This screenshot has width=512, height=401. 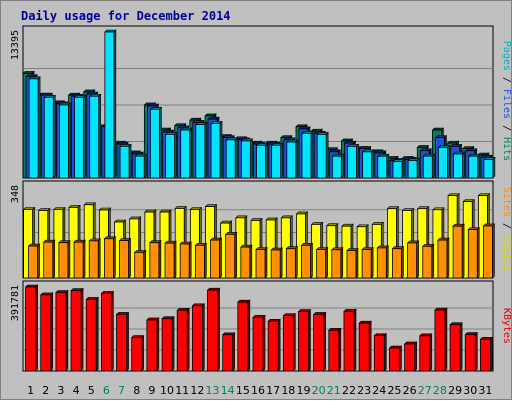 What do you see at coordinates (440, 390) in the screenshot?
I see `x-tick-day-28: 28` at bounding box center [440, 390].